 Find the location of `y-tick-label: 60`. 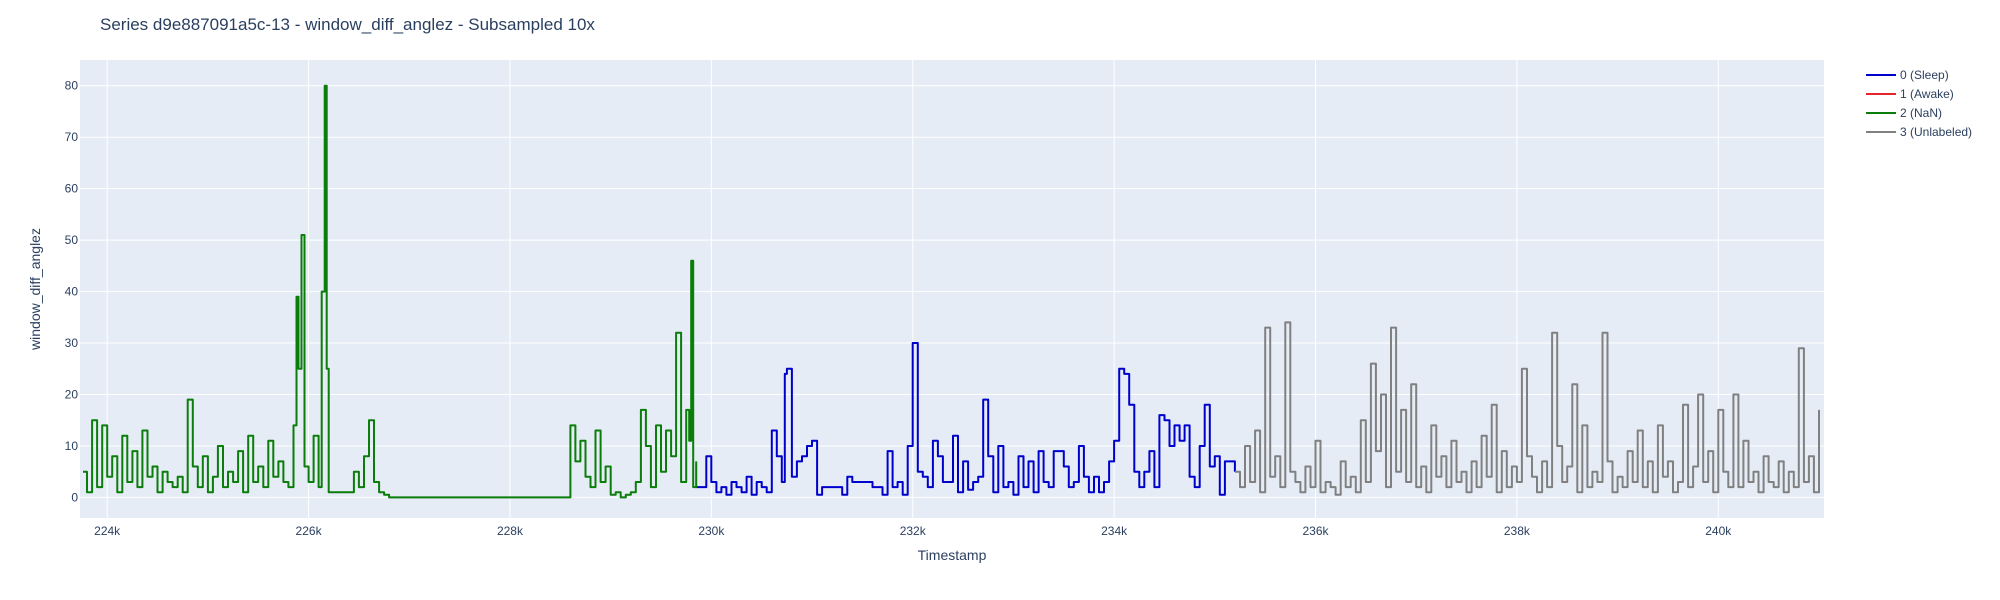

y-tick-label: 60 is located at coordinates (72, 189).